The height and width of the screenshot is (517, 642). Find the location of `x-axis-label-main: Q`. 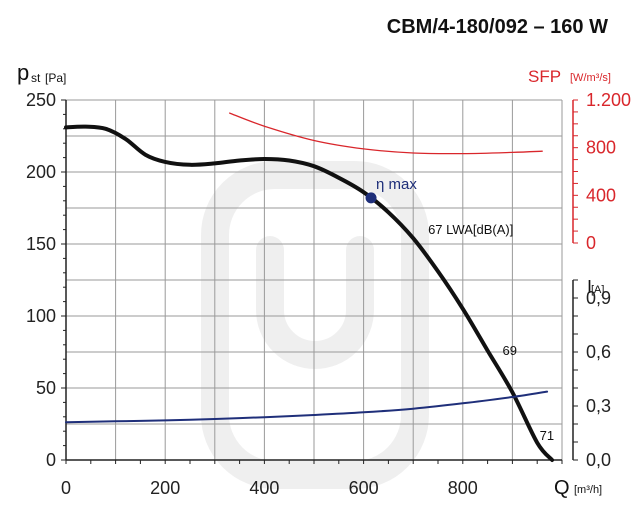

x-axis-label-main: Q is located at coordinates (562, 488).